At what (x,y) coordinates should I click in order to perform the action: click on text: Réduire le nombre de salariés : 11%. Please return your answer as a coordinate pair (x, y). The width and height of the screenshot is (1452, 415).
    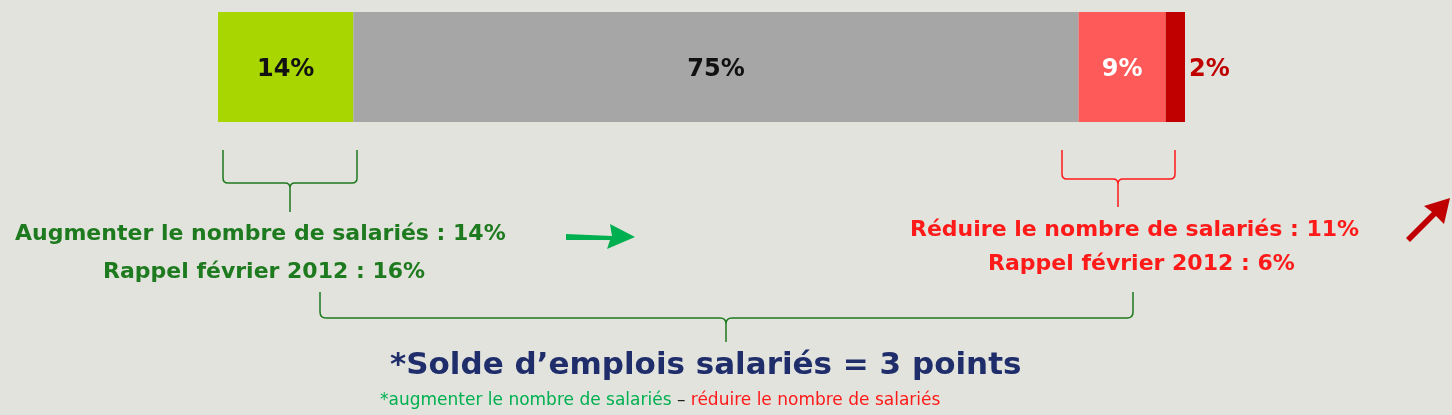
    Looking at the image, I should click on (1135, 228).